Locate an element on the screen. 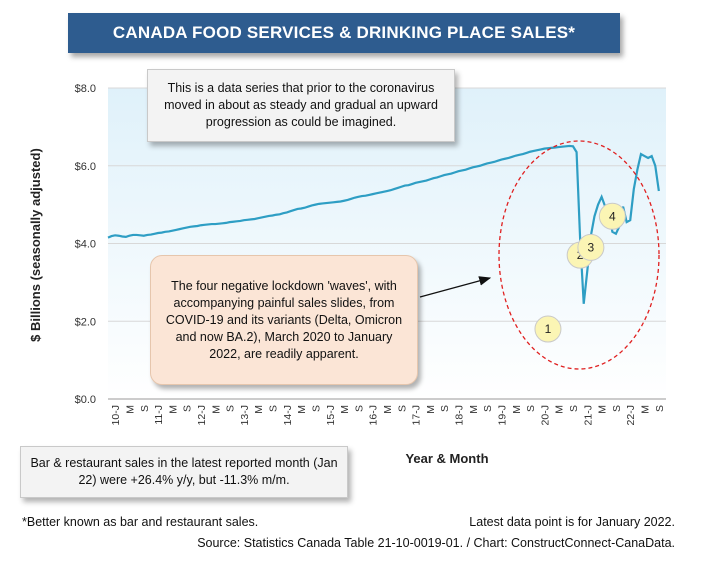 The image size is (701, 570). x-tick-label: 13-J is located at coordinates (245, 415).